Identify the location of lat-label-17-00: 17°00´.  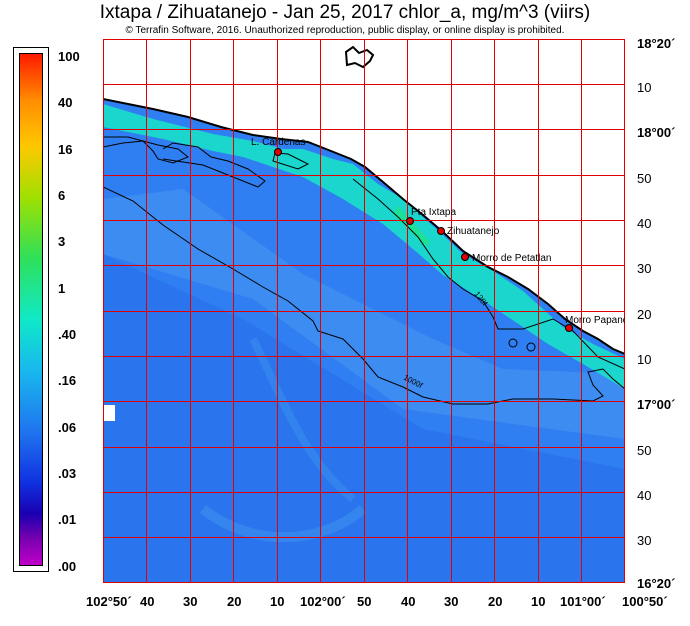
(656, 404).